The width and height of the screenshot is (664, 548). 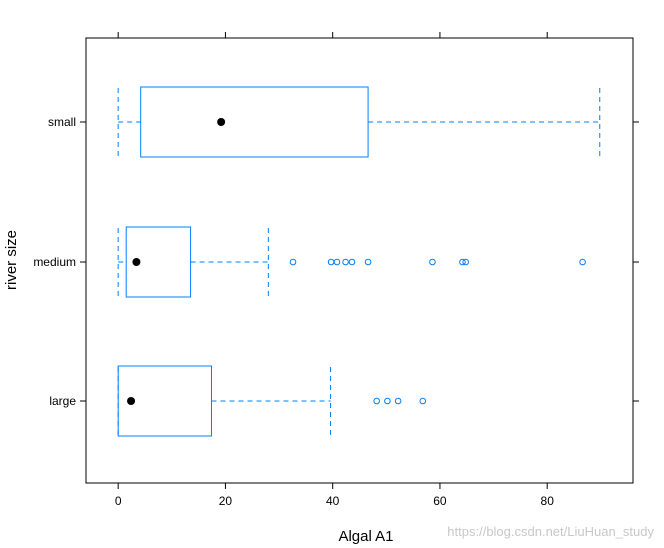 What do you see at coordinates (11, 260) in the screenshot?
I see `y-axis-title: river size` at bounding box center [11, 260].